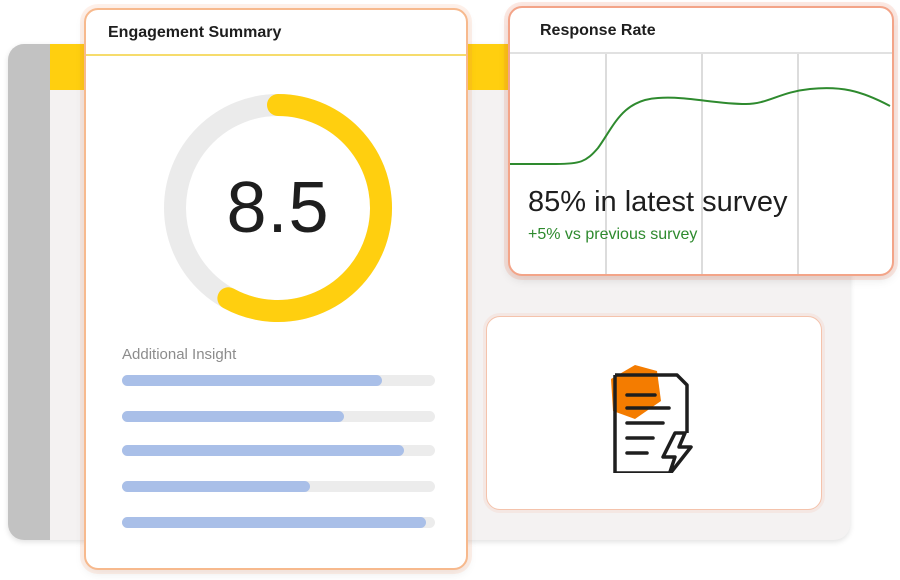  I want to click on response-card-title: Response Rate, so click(598, 30).